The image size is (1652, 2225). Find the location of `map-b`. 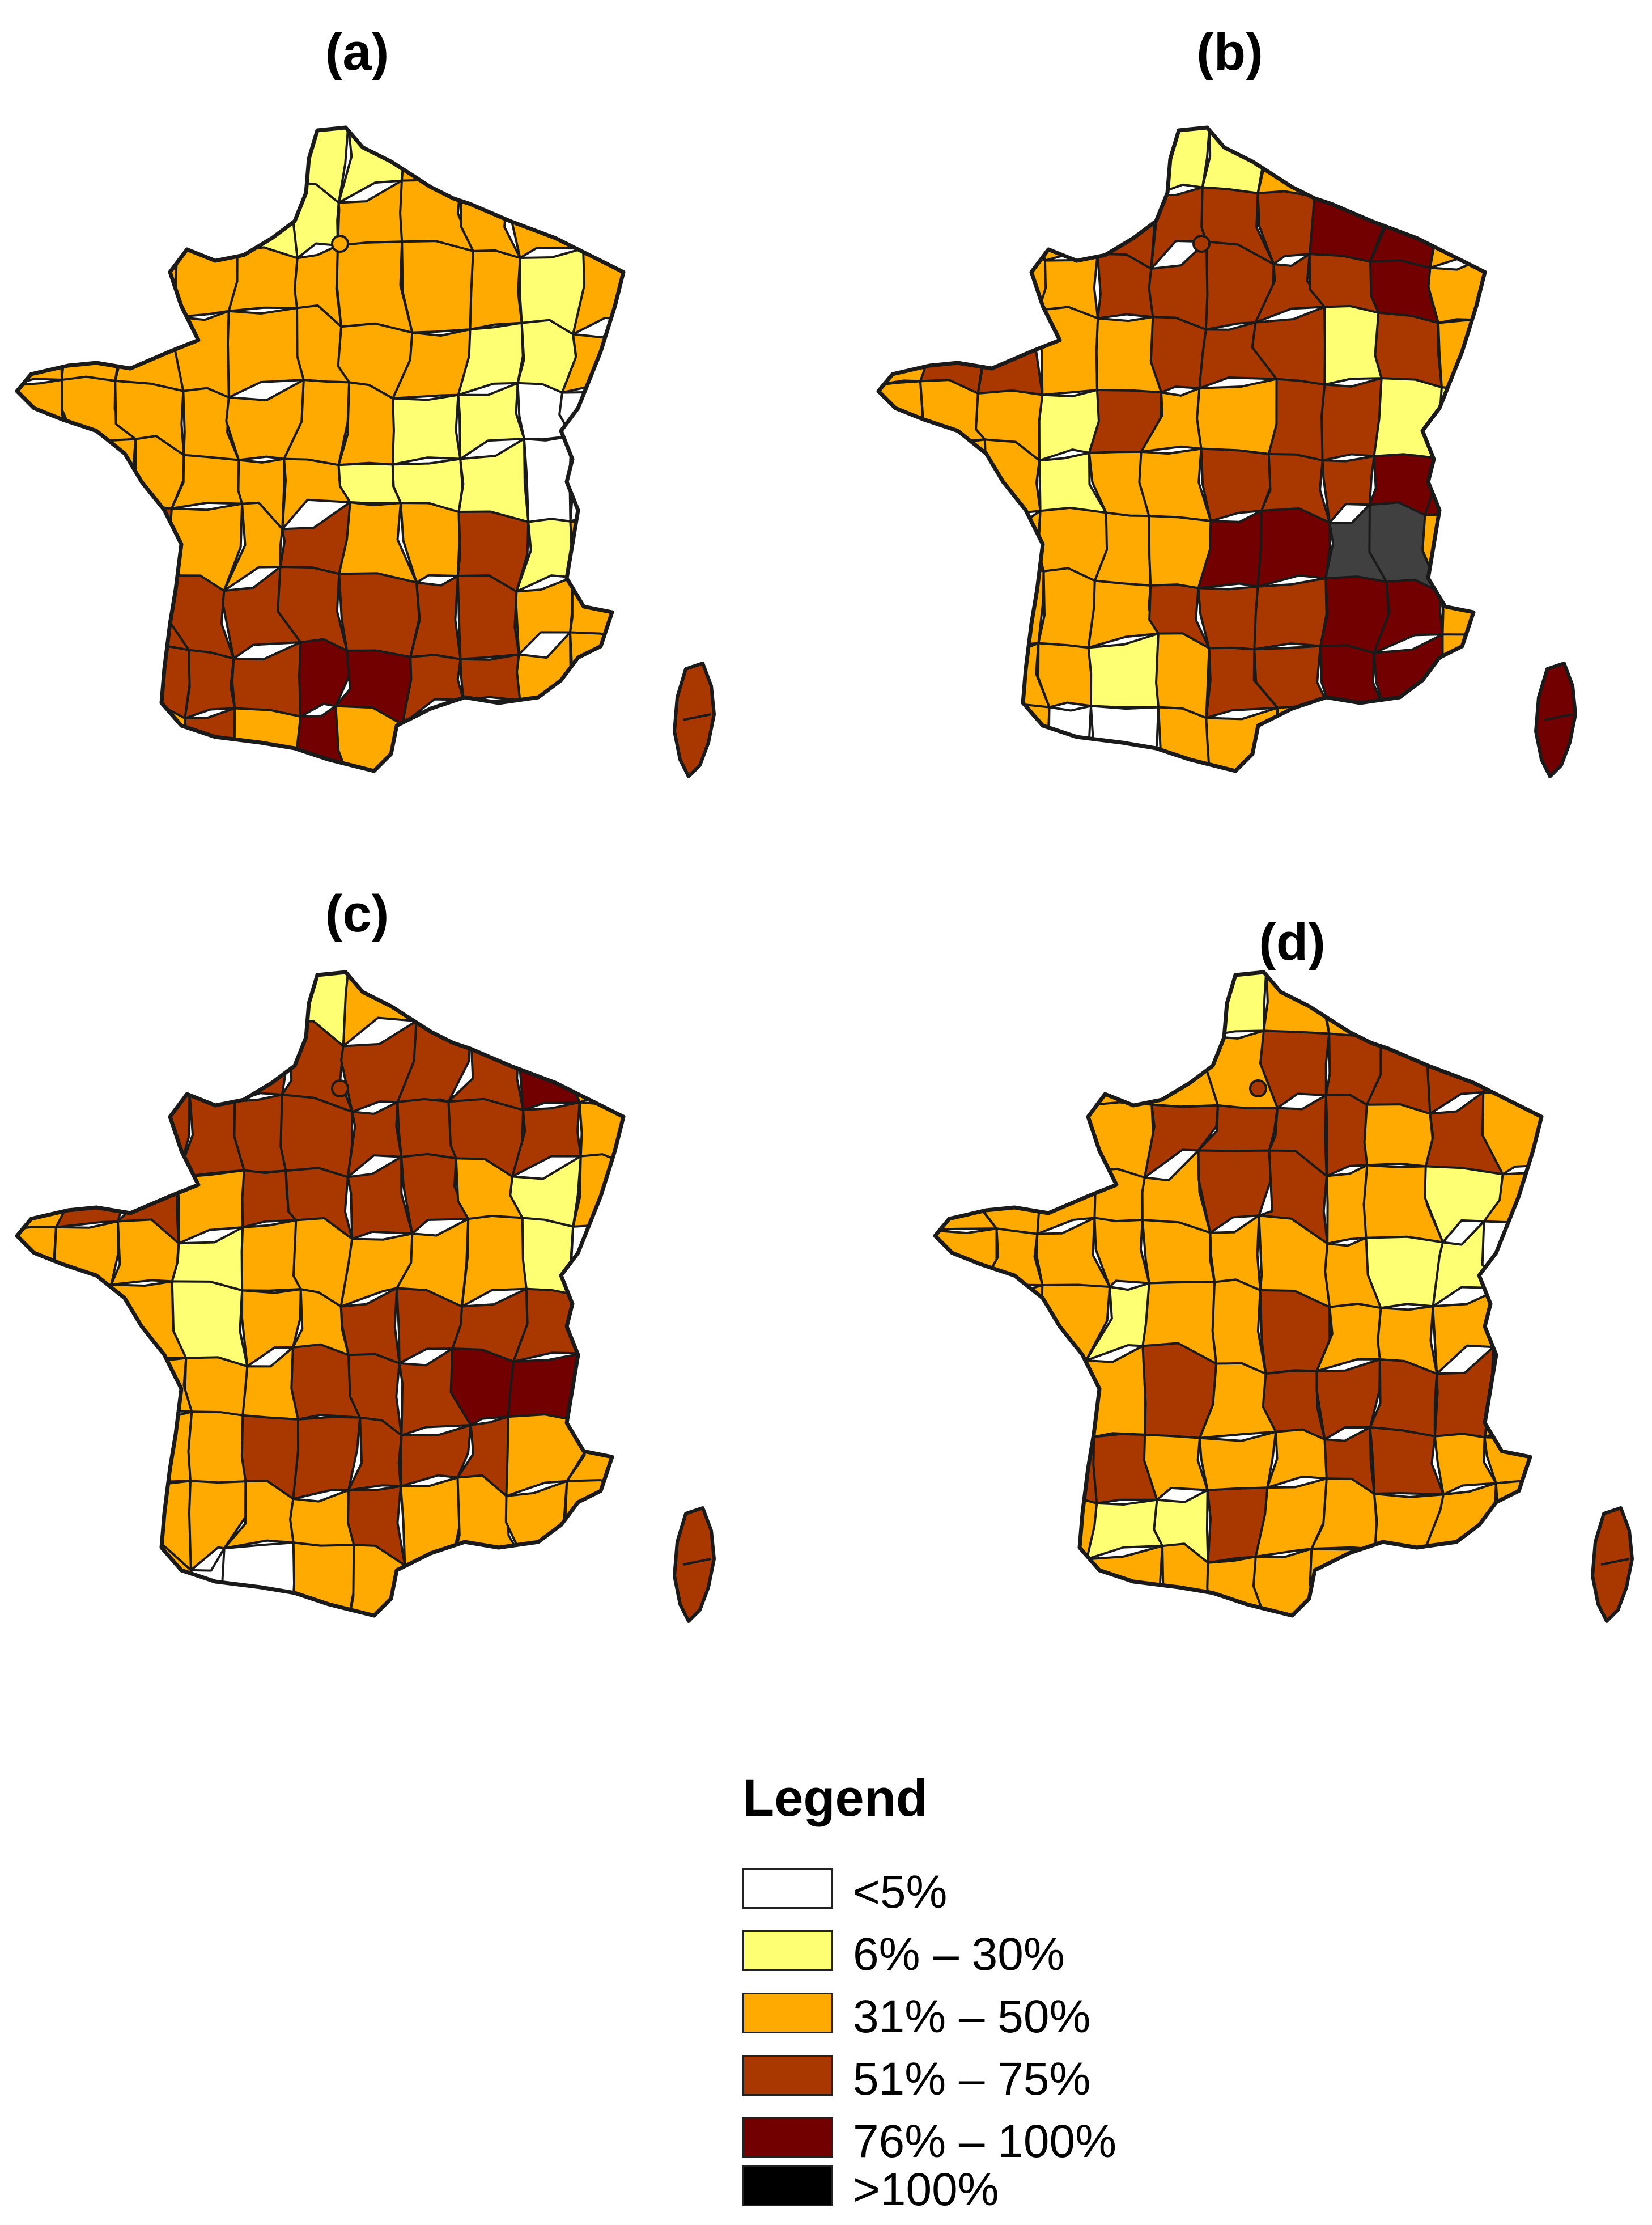

map-b is located at coordinates (1226, 451).